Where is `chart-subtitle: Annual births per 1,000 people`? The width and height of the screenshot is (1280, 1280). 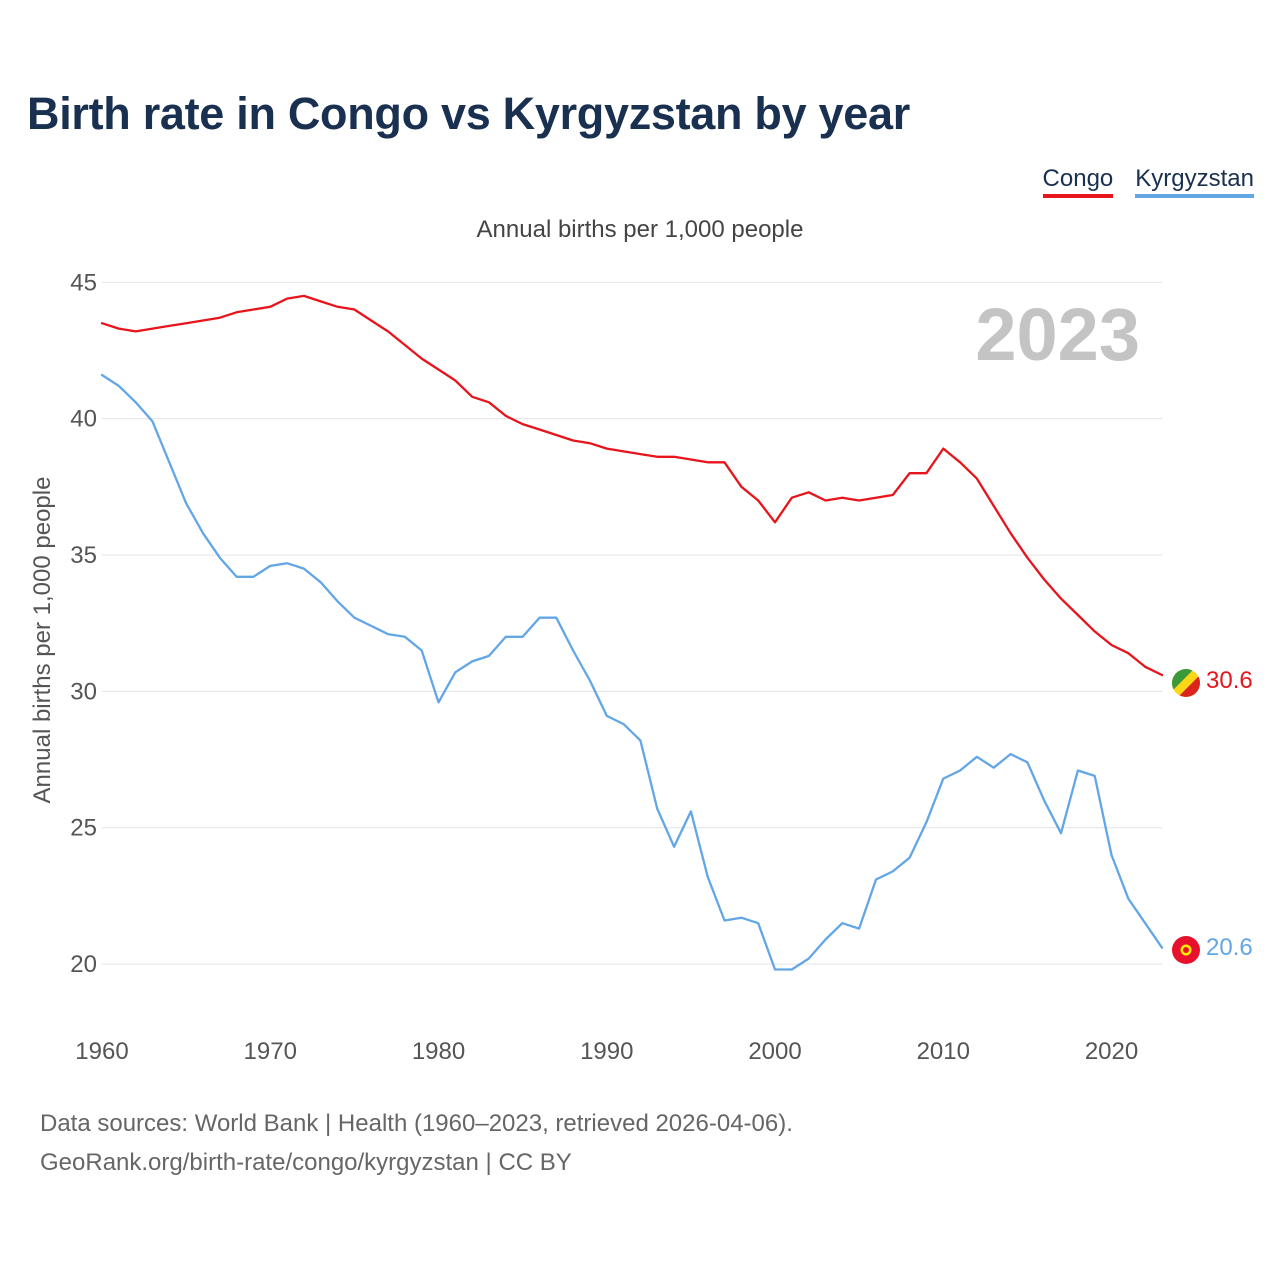 chart-subtitle: Annual births per 1,000 people is located at coordinates (640, 229).